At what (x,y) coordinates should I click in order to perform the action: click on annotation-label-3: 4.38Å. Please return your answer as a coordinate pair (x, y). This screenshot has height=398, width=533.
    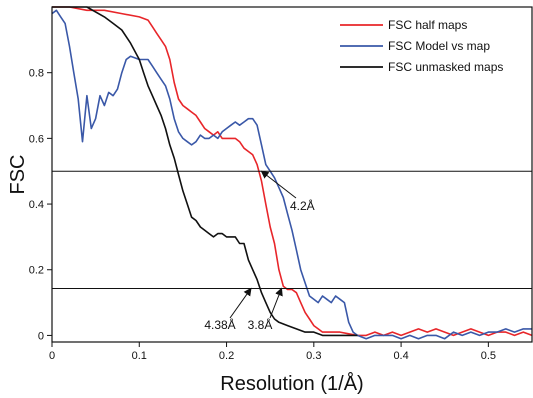
    Looking at the image, I should click on (219, 324).